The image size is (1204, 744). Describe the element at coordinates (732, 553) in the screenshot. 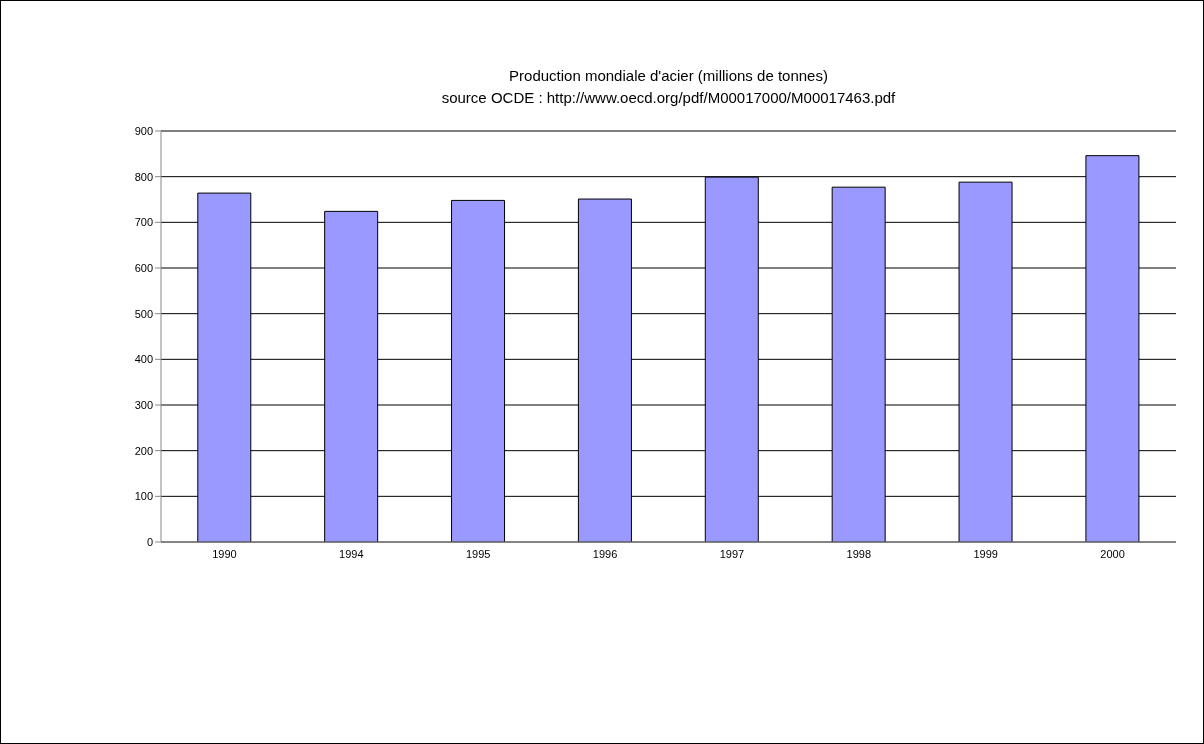

I see `x-tick-label: 1997` at that location.